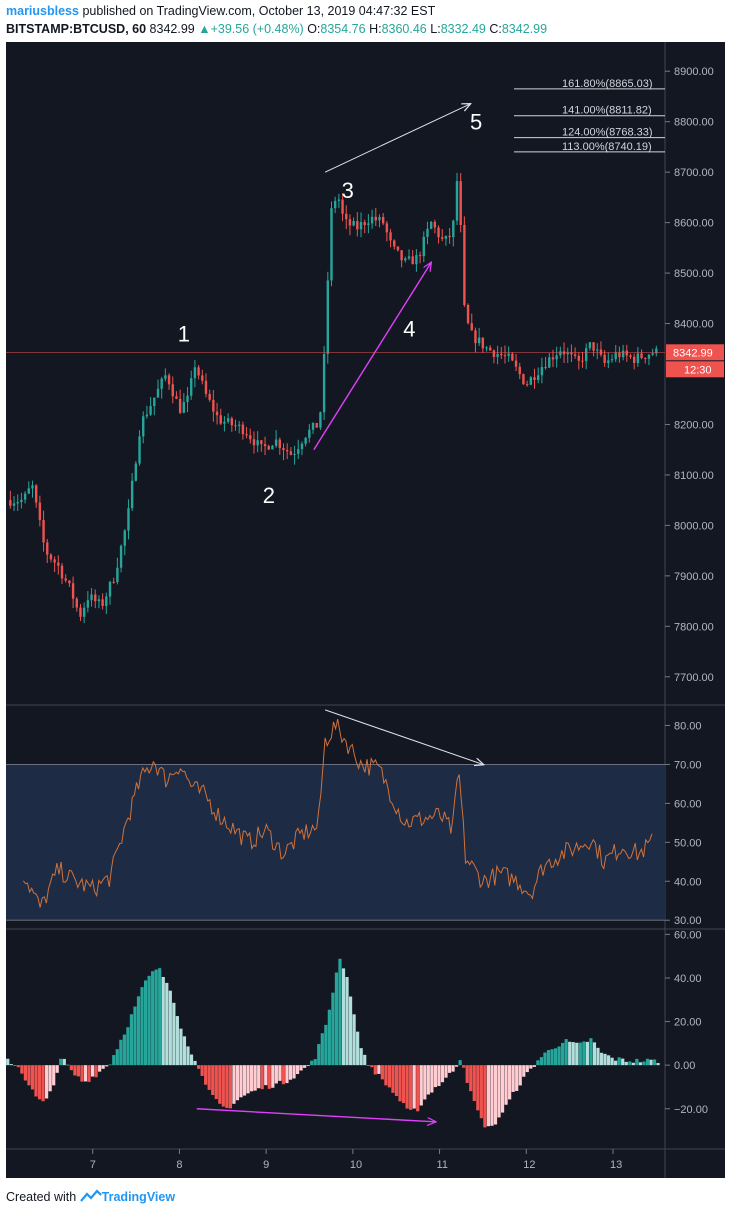  I want to click on wave-3-5-trendline, so click(397, 138).